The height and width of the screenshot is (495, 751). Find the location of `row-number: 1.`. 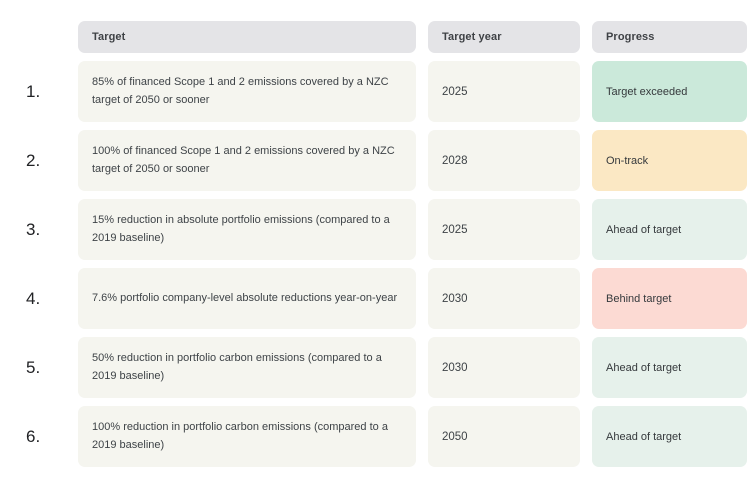

row-number: 1. is located at coordinates (33, 91).